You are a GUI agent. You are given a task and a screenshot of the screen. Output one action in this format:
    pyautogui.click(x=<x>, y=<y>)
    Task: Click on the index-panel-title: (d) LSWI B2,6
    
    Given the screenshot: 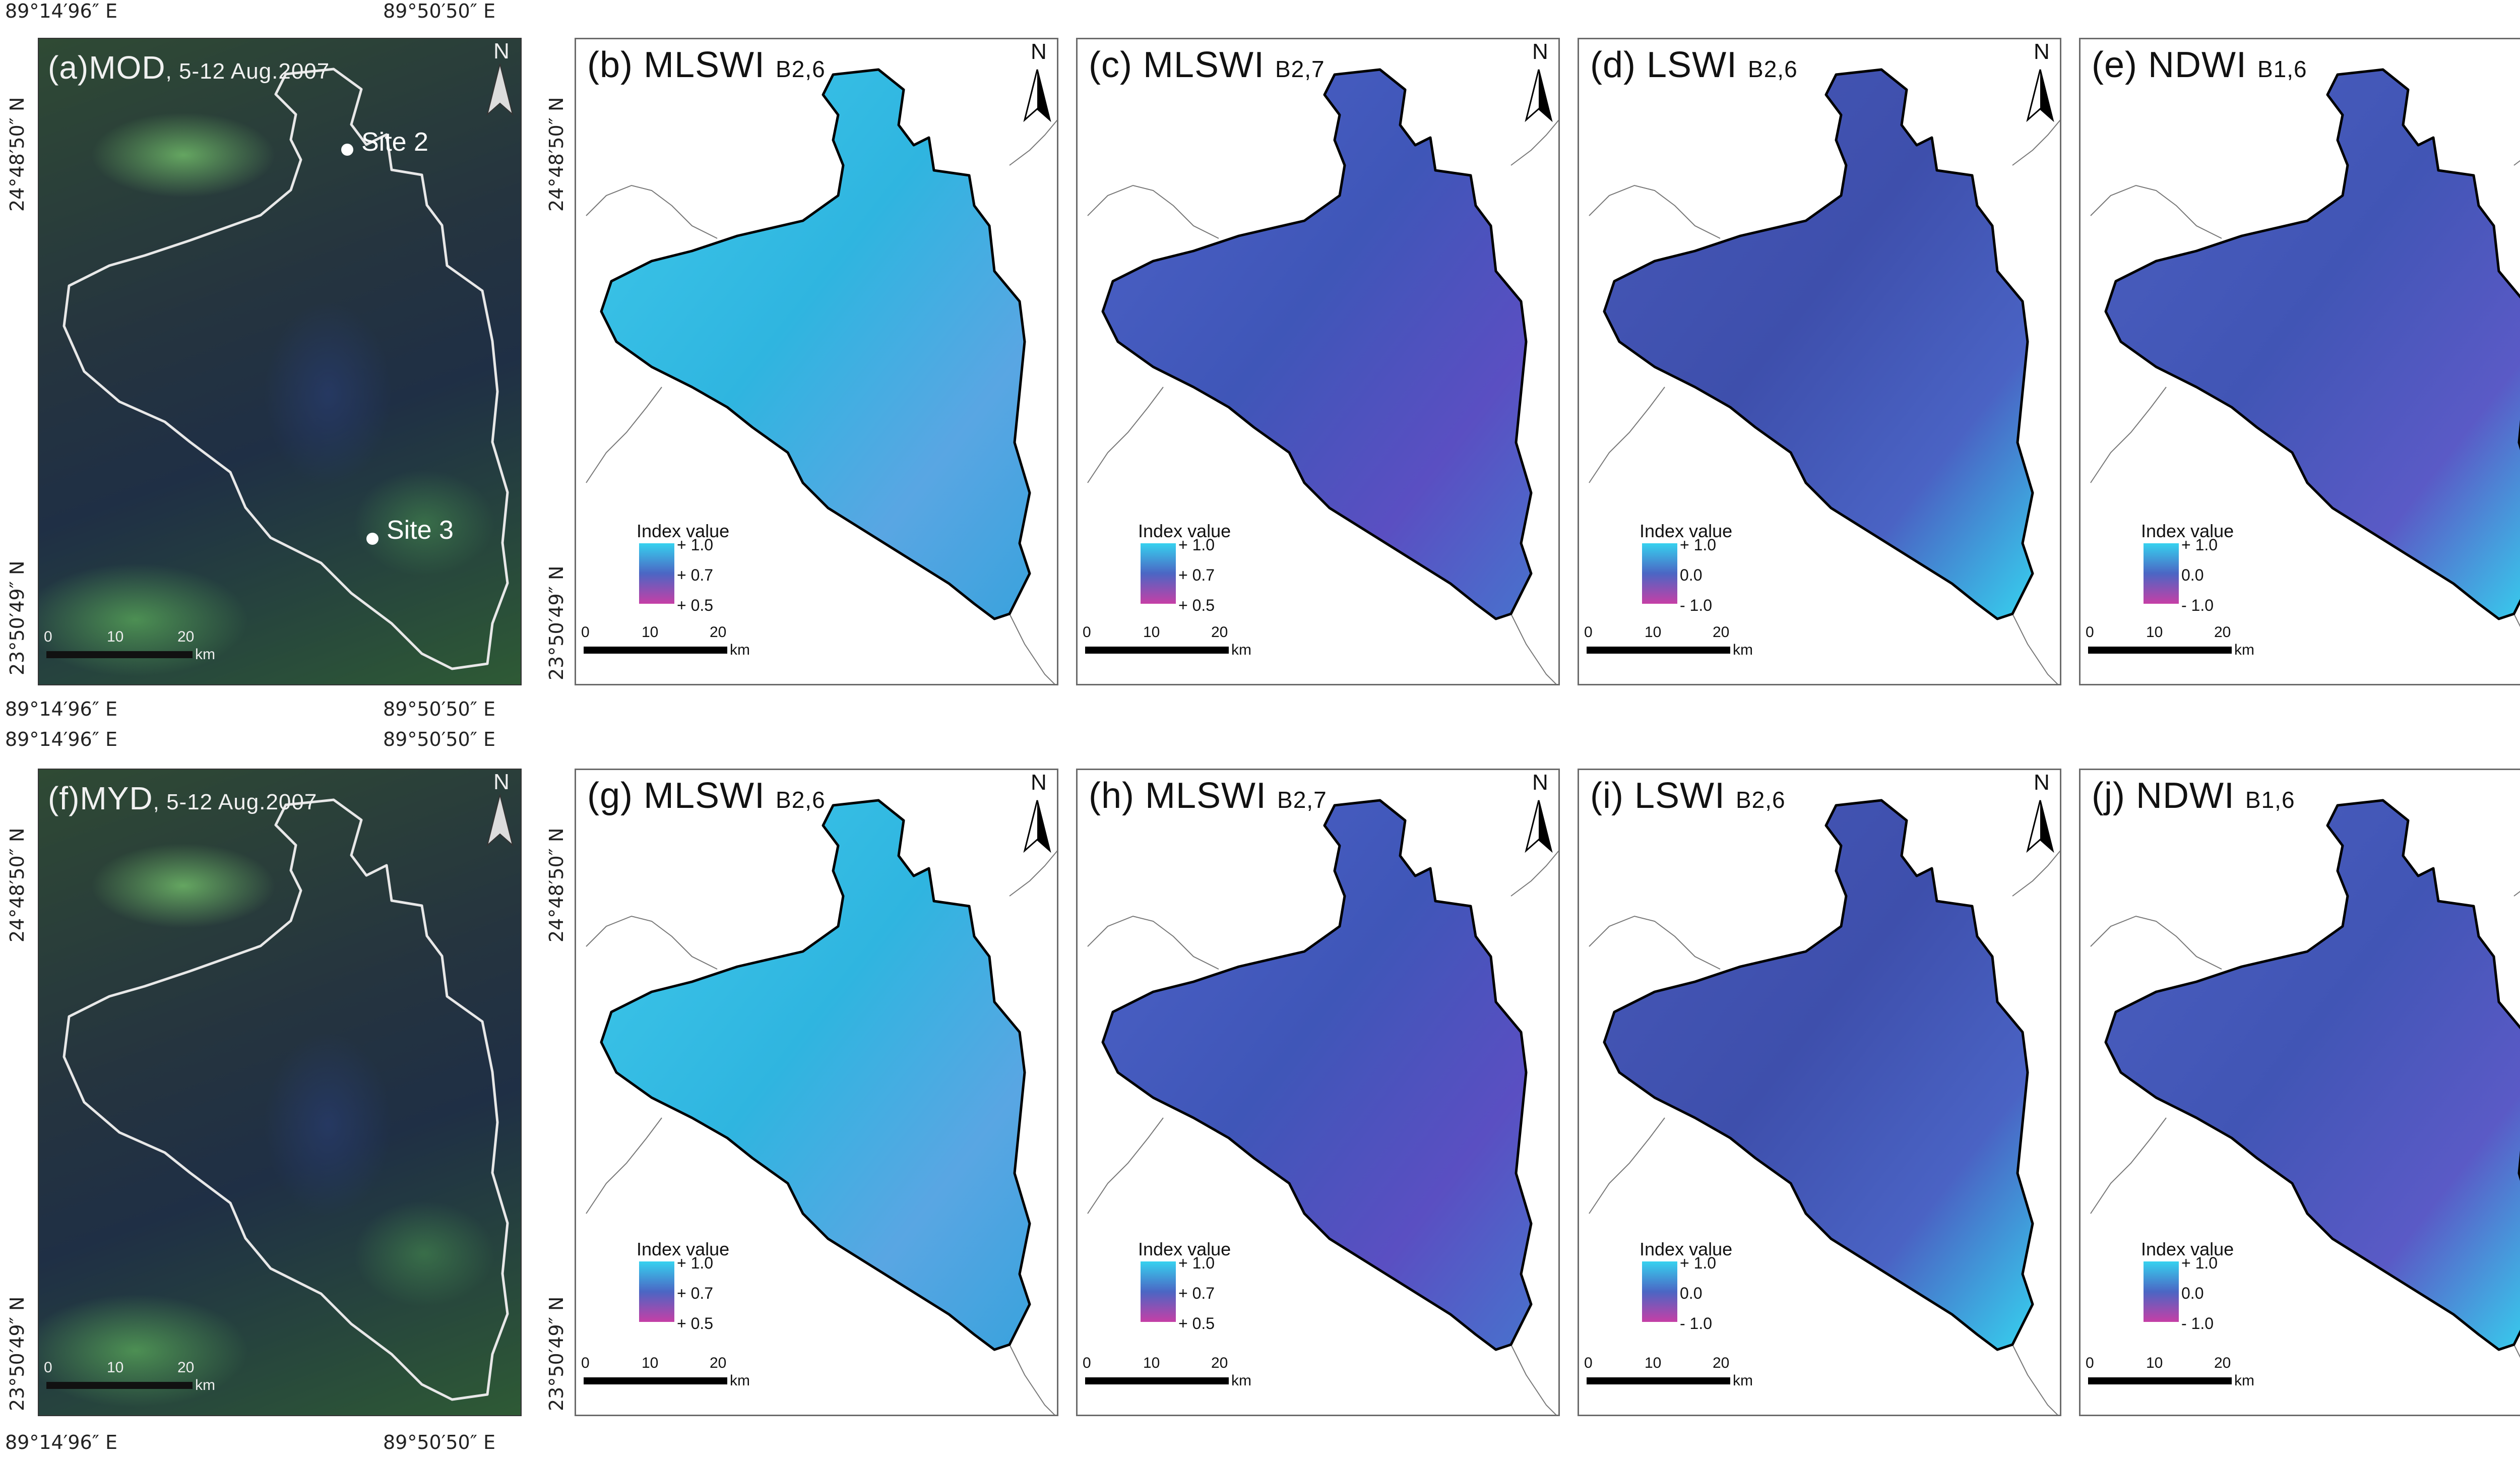 What is the action you would take?
    pyautogui.click(x=1694, y=65)
    